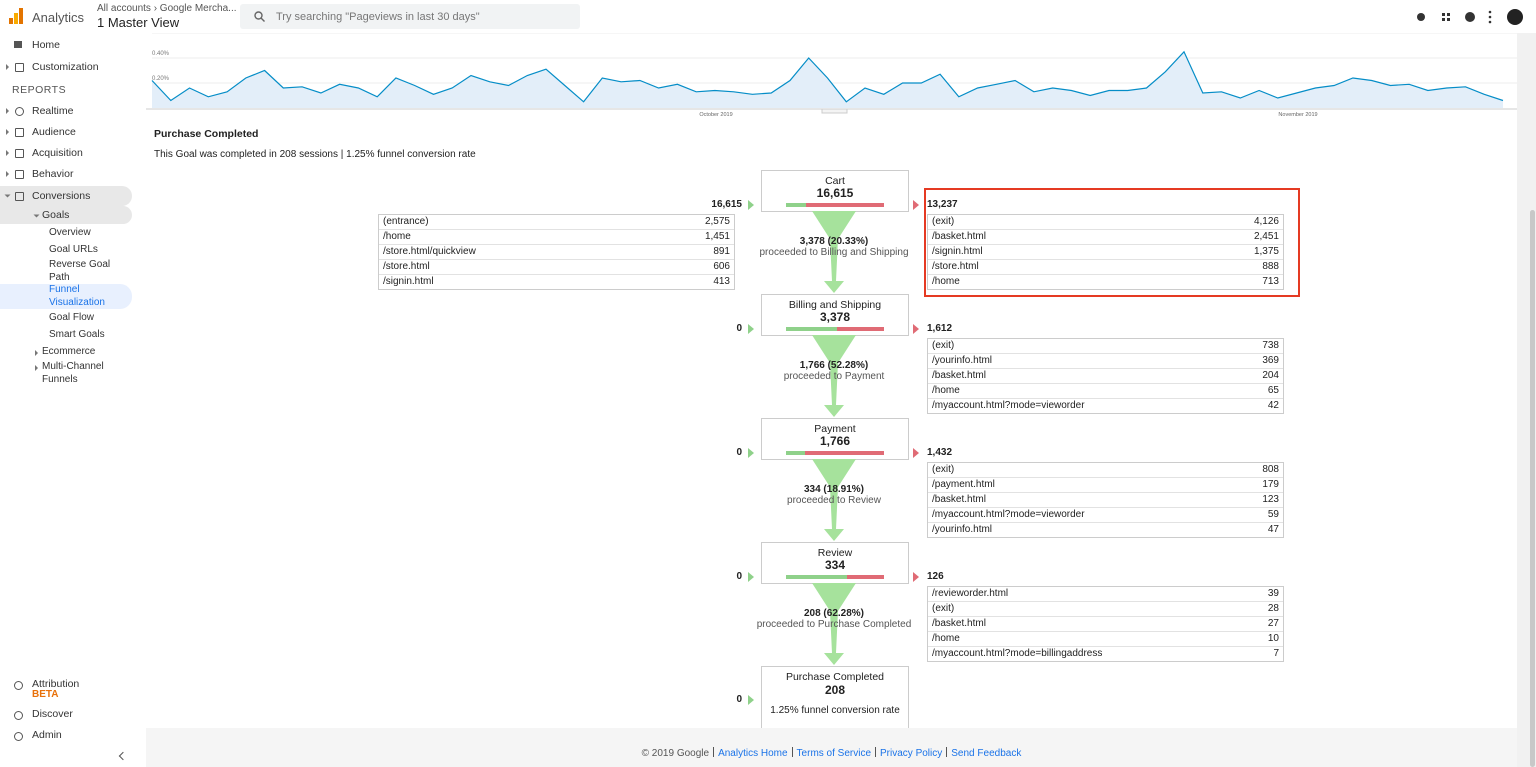  Describe the element at coordinates (138, 22) in the screenshot. I see `view-picker: 1 Master View` at that location.